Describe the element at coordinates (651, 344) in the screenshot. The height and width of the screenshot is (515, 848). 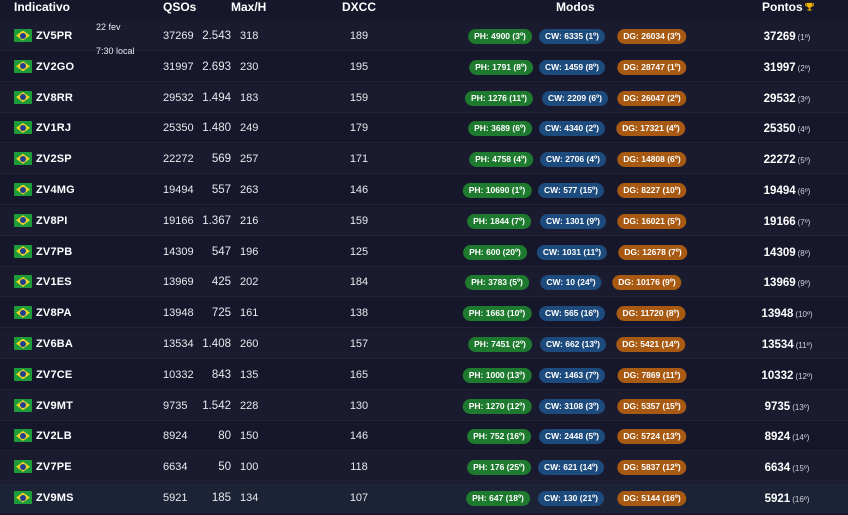
I see `digital-mode-badge: DG: 5421 (14º)` at that location.